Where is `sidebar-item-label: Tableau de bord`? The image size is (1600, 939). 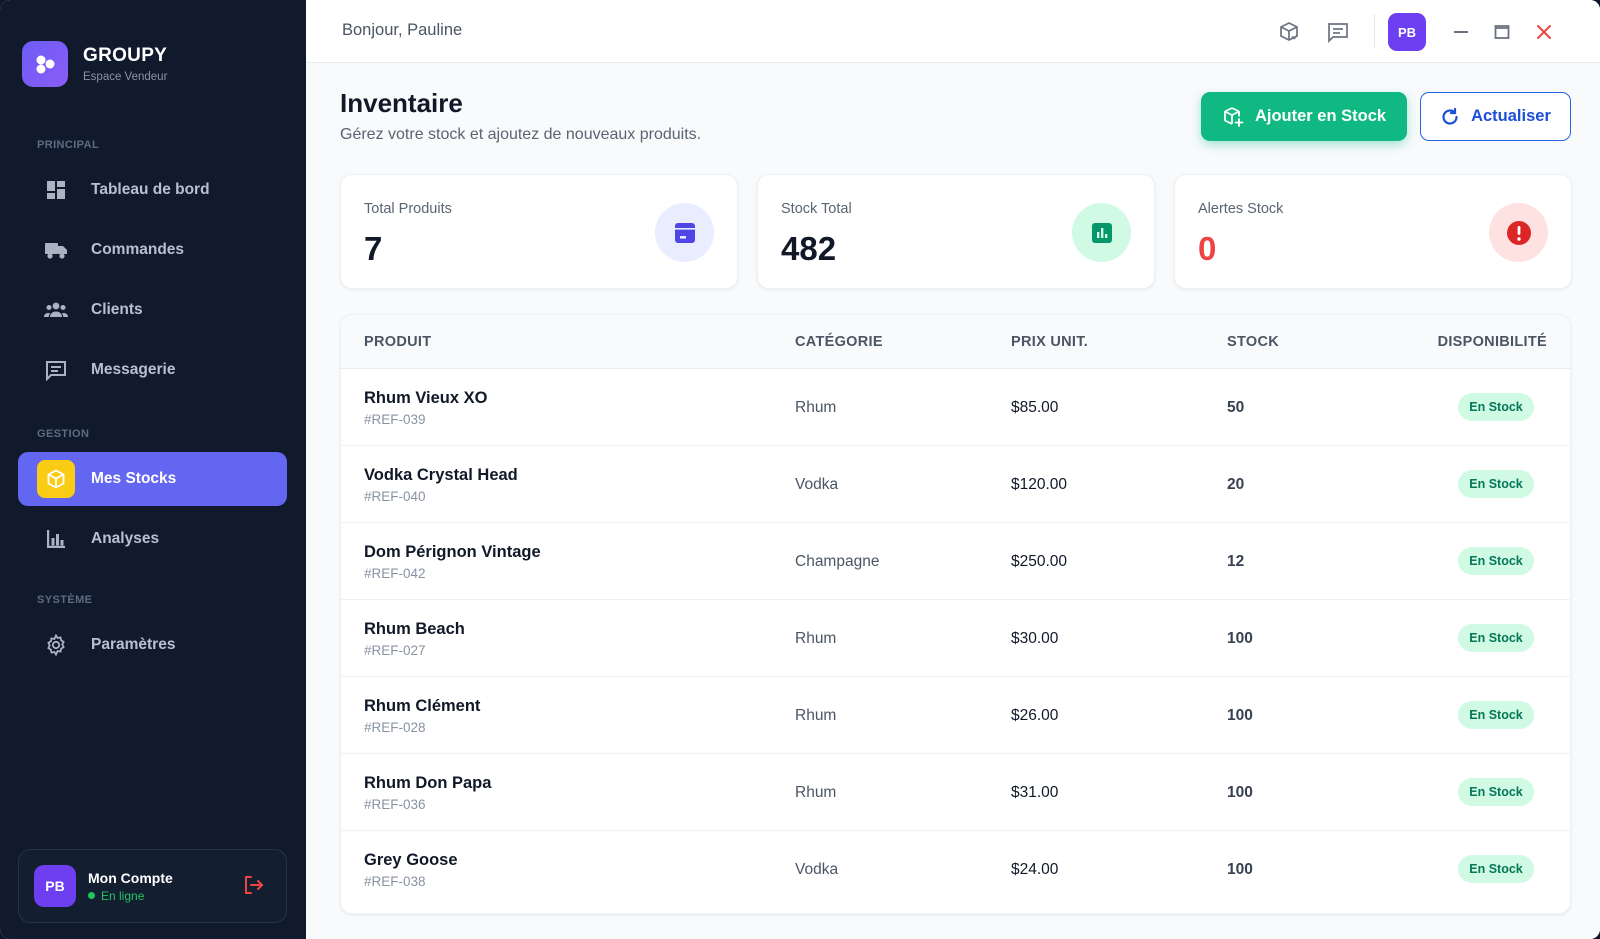 sidebar-item-label: Tableau de bord is located at coordinates (150, 189).